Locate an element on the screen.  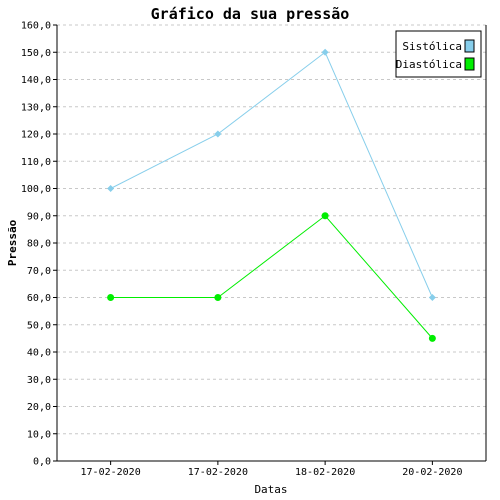
y-tick-label: 160,0 is located at coordinates (36, 26).